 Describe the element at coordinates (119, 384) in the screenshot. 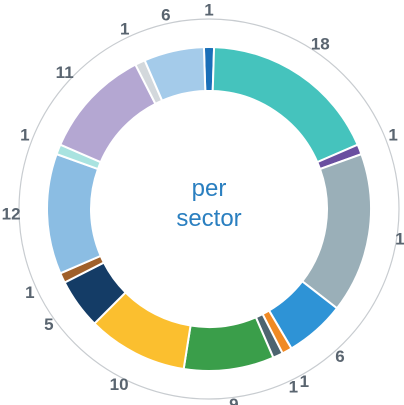

I see `data-label: 10` at that location.